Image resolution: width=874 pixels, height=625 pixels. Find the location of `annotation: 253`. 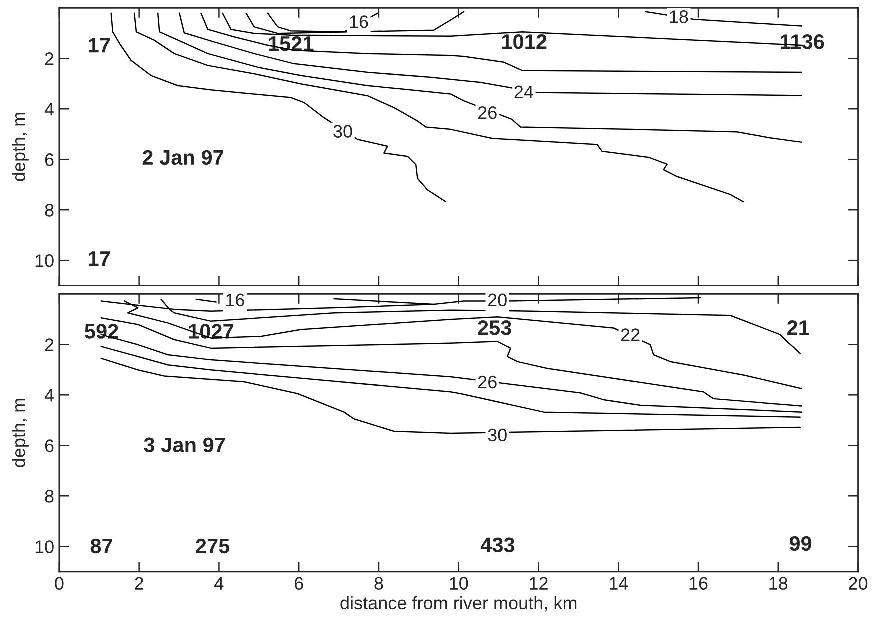

annotation: 253 is located at coordinates (495, 328).